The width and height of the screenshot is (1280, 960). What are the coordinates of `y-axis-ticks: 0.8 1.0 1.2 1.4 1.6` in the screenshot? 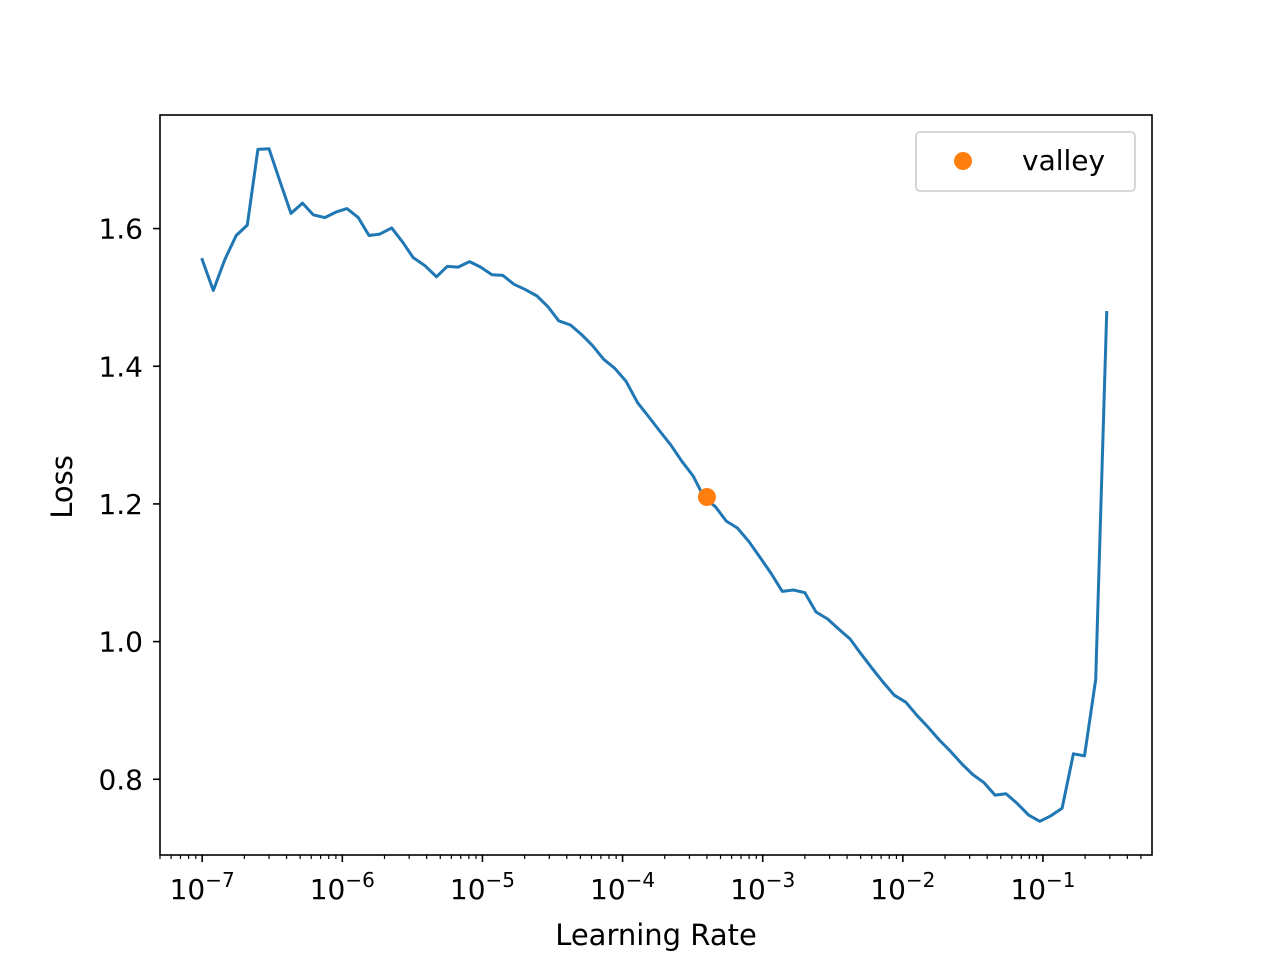 It's located at (129, 504).